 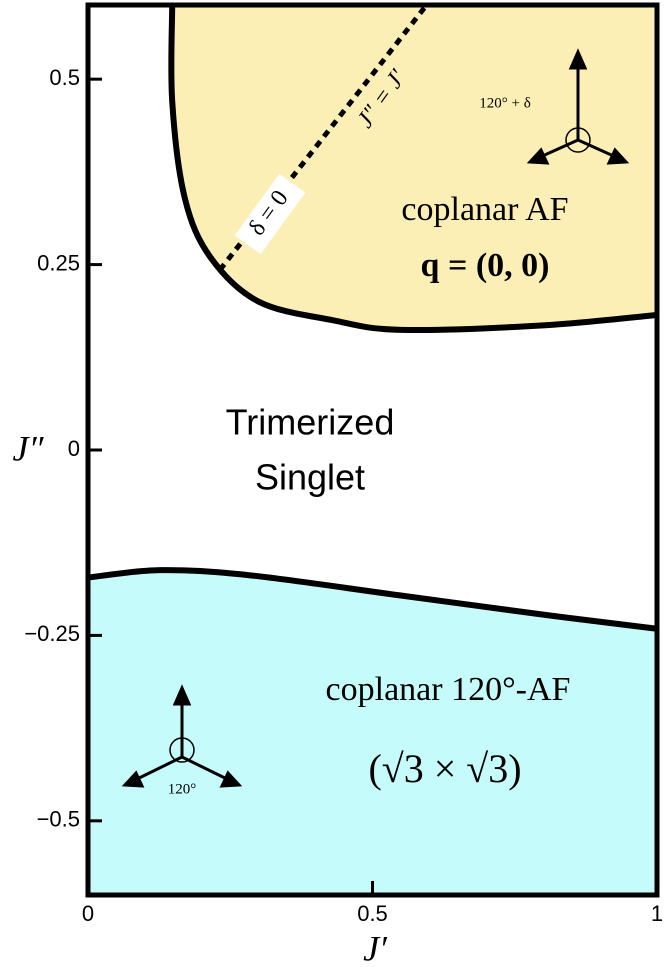 What do you see at coordinates (310, 422) in the screenshot?
I see `annotation: Trimerized` at bounding box center [310, 422].